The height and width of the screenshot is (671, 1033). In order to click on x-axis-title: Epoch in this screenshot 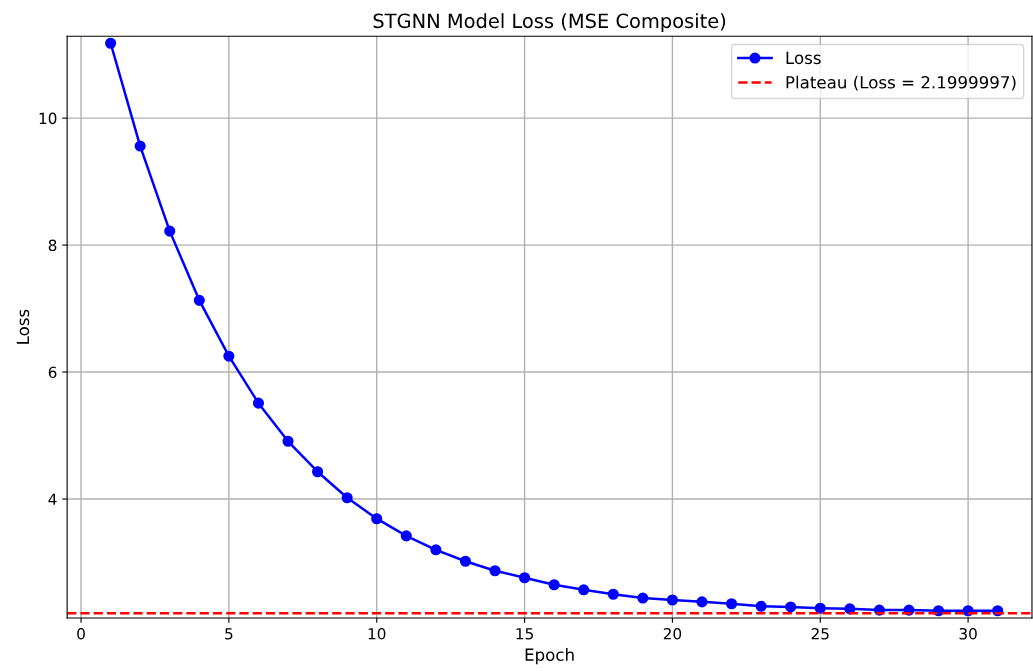, I will do `click(549, 656)`.